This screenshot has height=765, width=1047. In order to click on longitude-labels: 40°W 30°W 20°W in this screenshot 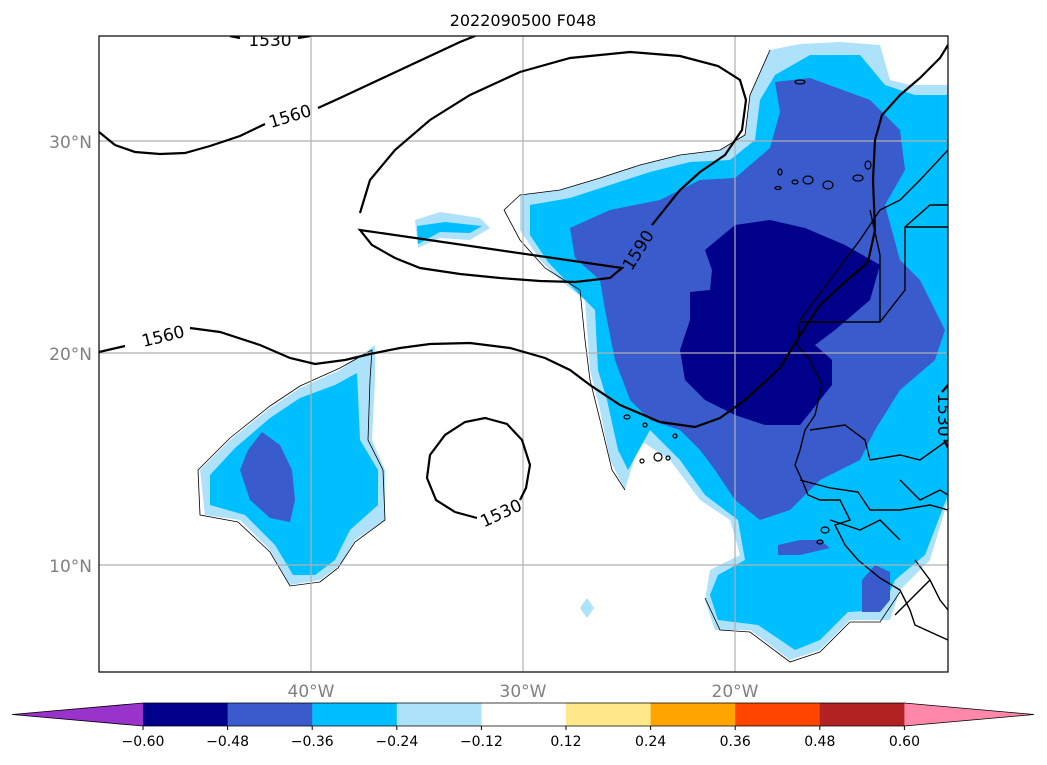, I will do `click(523, 692)`.